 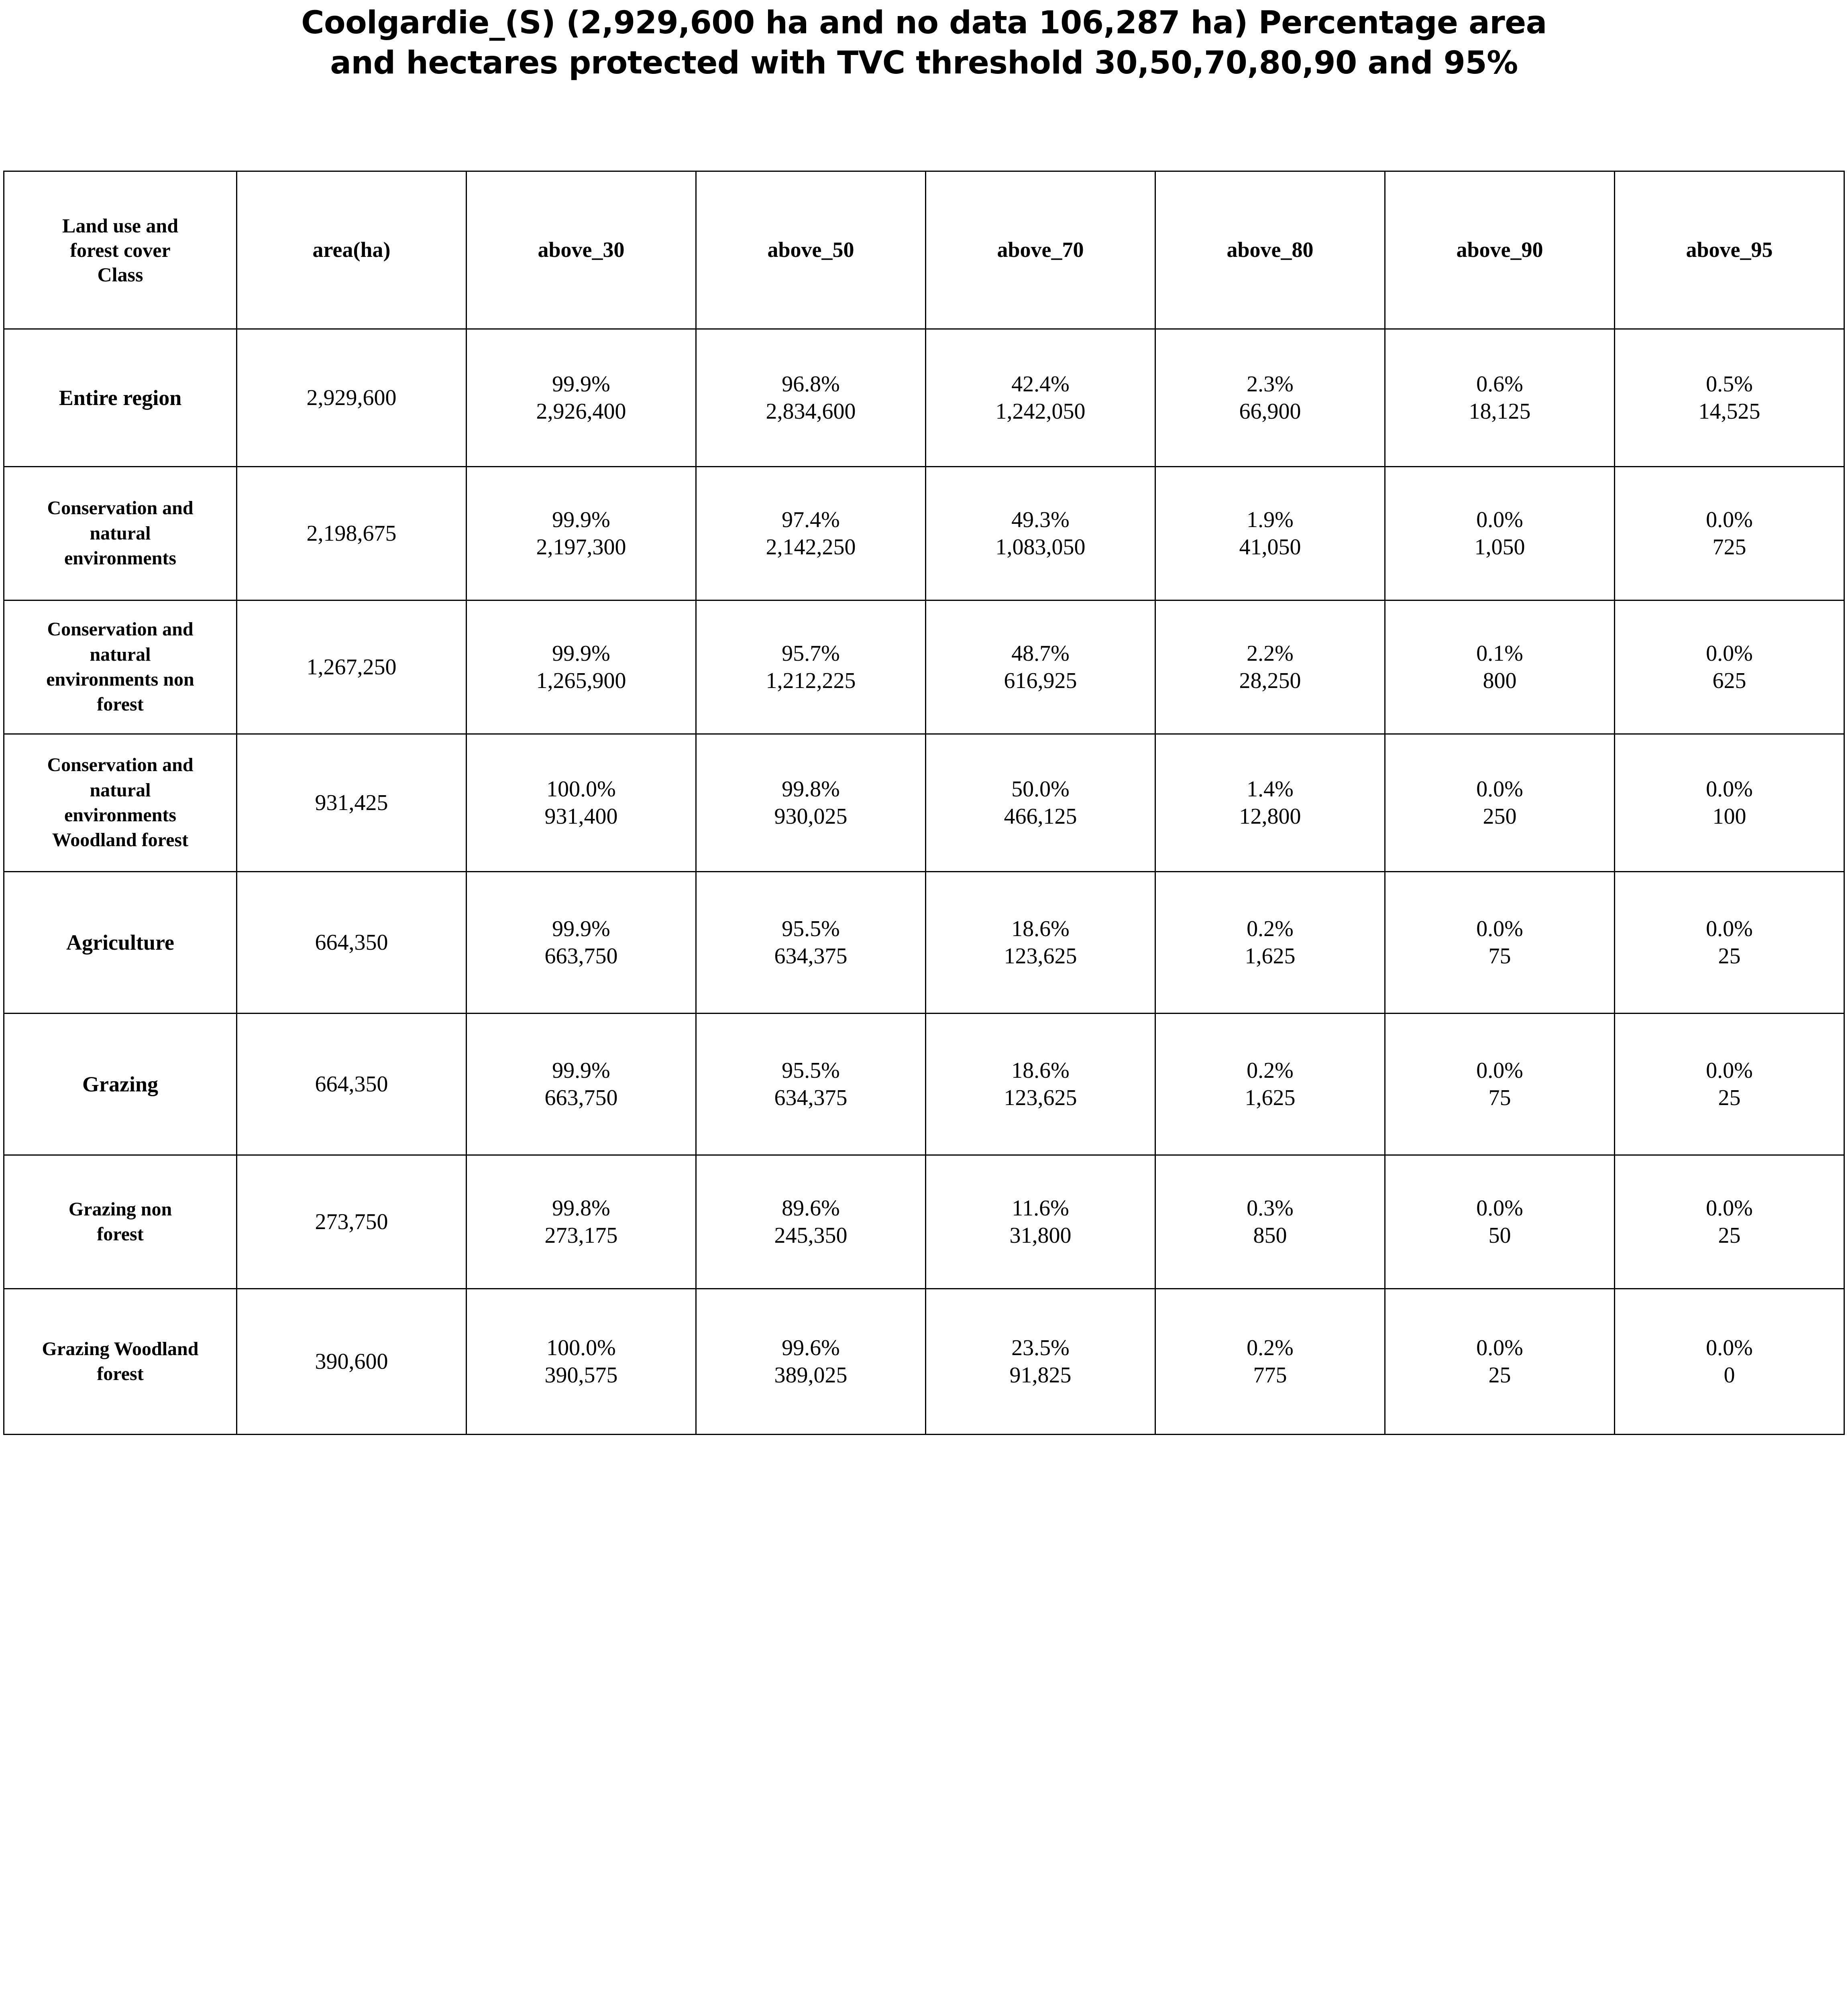 What do you see at coordinates (120, 1349) in the screenshot?
I see `row-class-label-line: Grazing Woodland` at bounding box center [120, 1349].